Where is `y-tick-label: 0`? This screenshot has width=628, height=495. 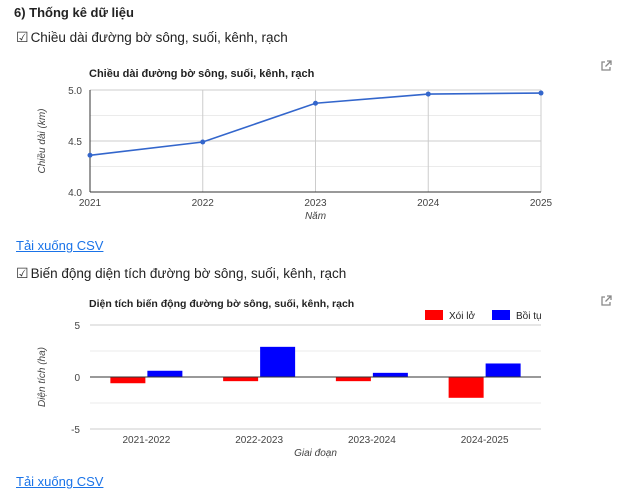
y-tick-label: 0 is located at coordinates (77, 378).